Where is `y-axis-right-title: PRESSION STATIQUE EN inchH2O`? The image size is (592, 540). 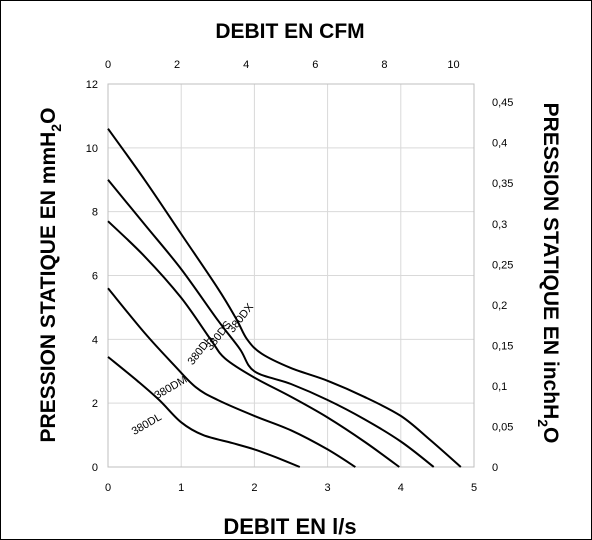
y-axis-right-title: PRESSION STATIQUE EN inchH2O is located at coordinates (548, 273).